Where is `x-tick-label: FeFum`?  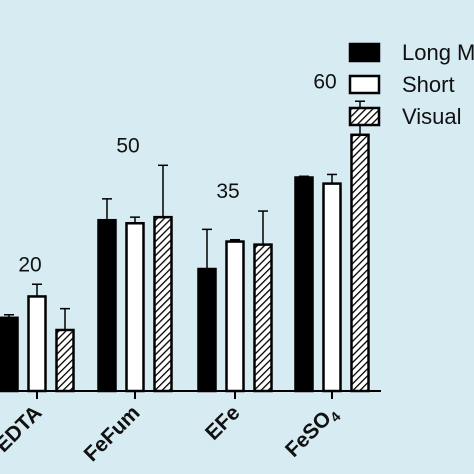
x-tick-label: FeFum is located at coordinates (112, 433).